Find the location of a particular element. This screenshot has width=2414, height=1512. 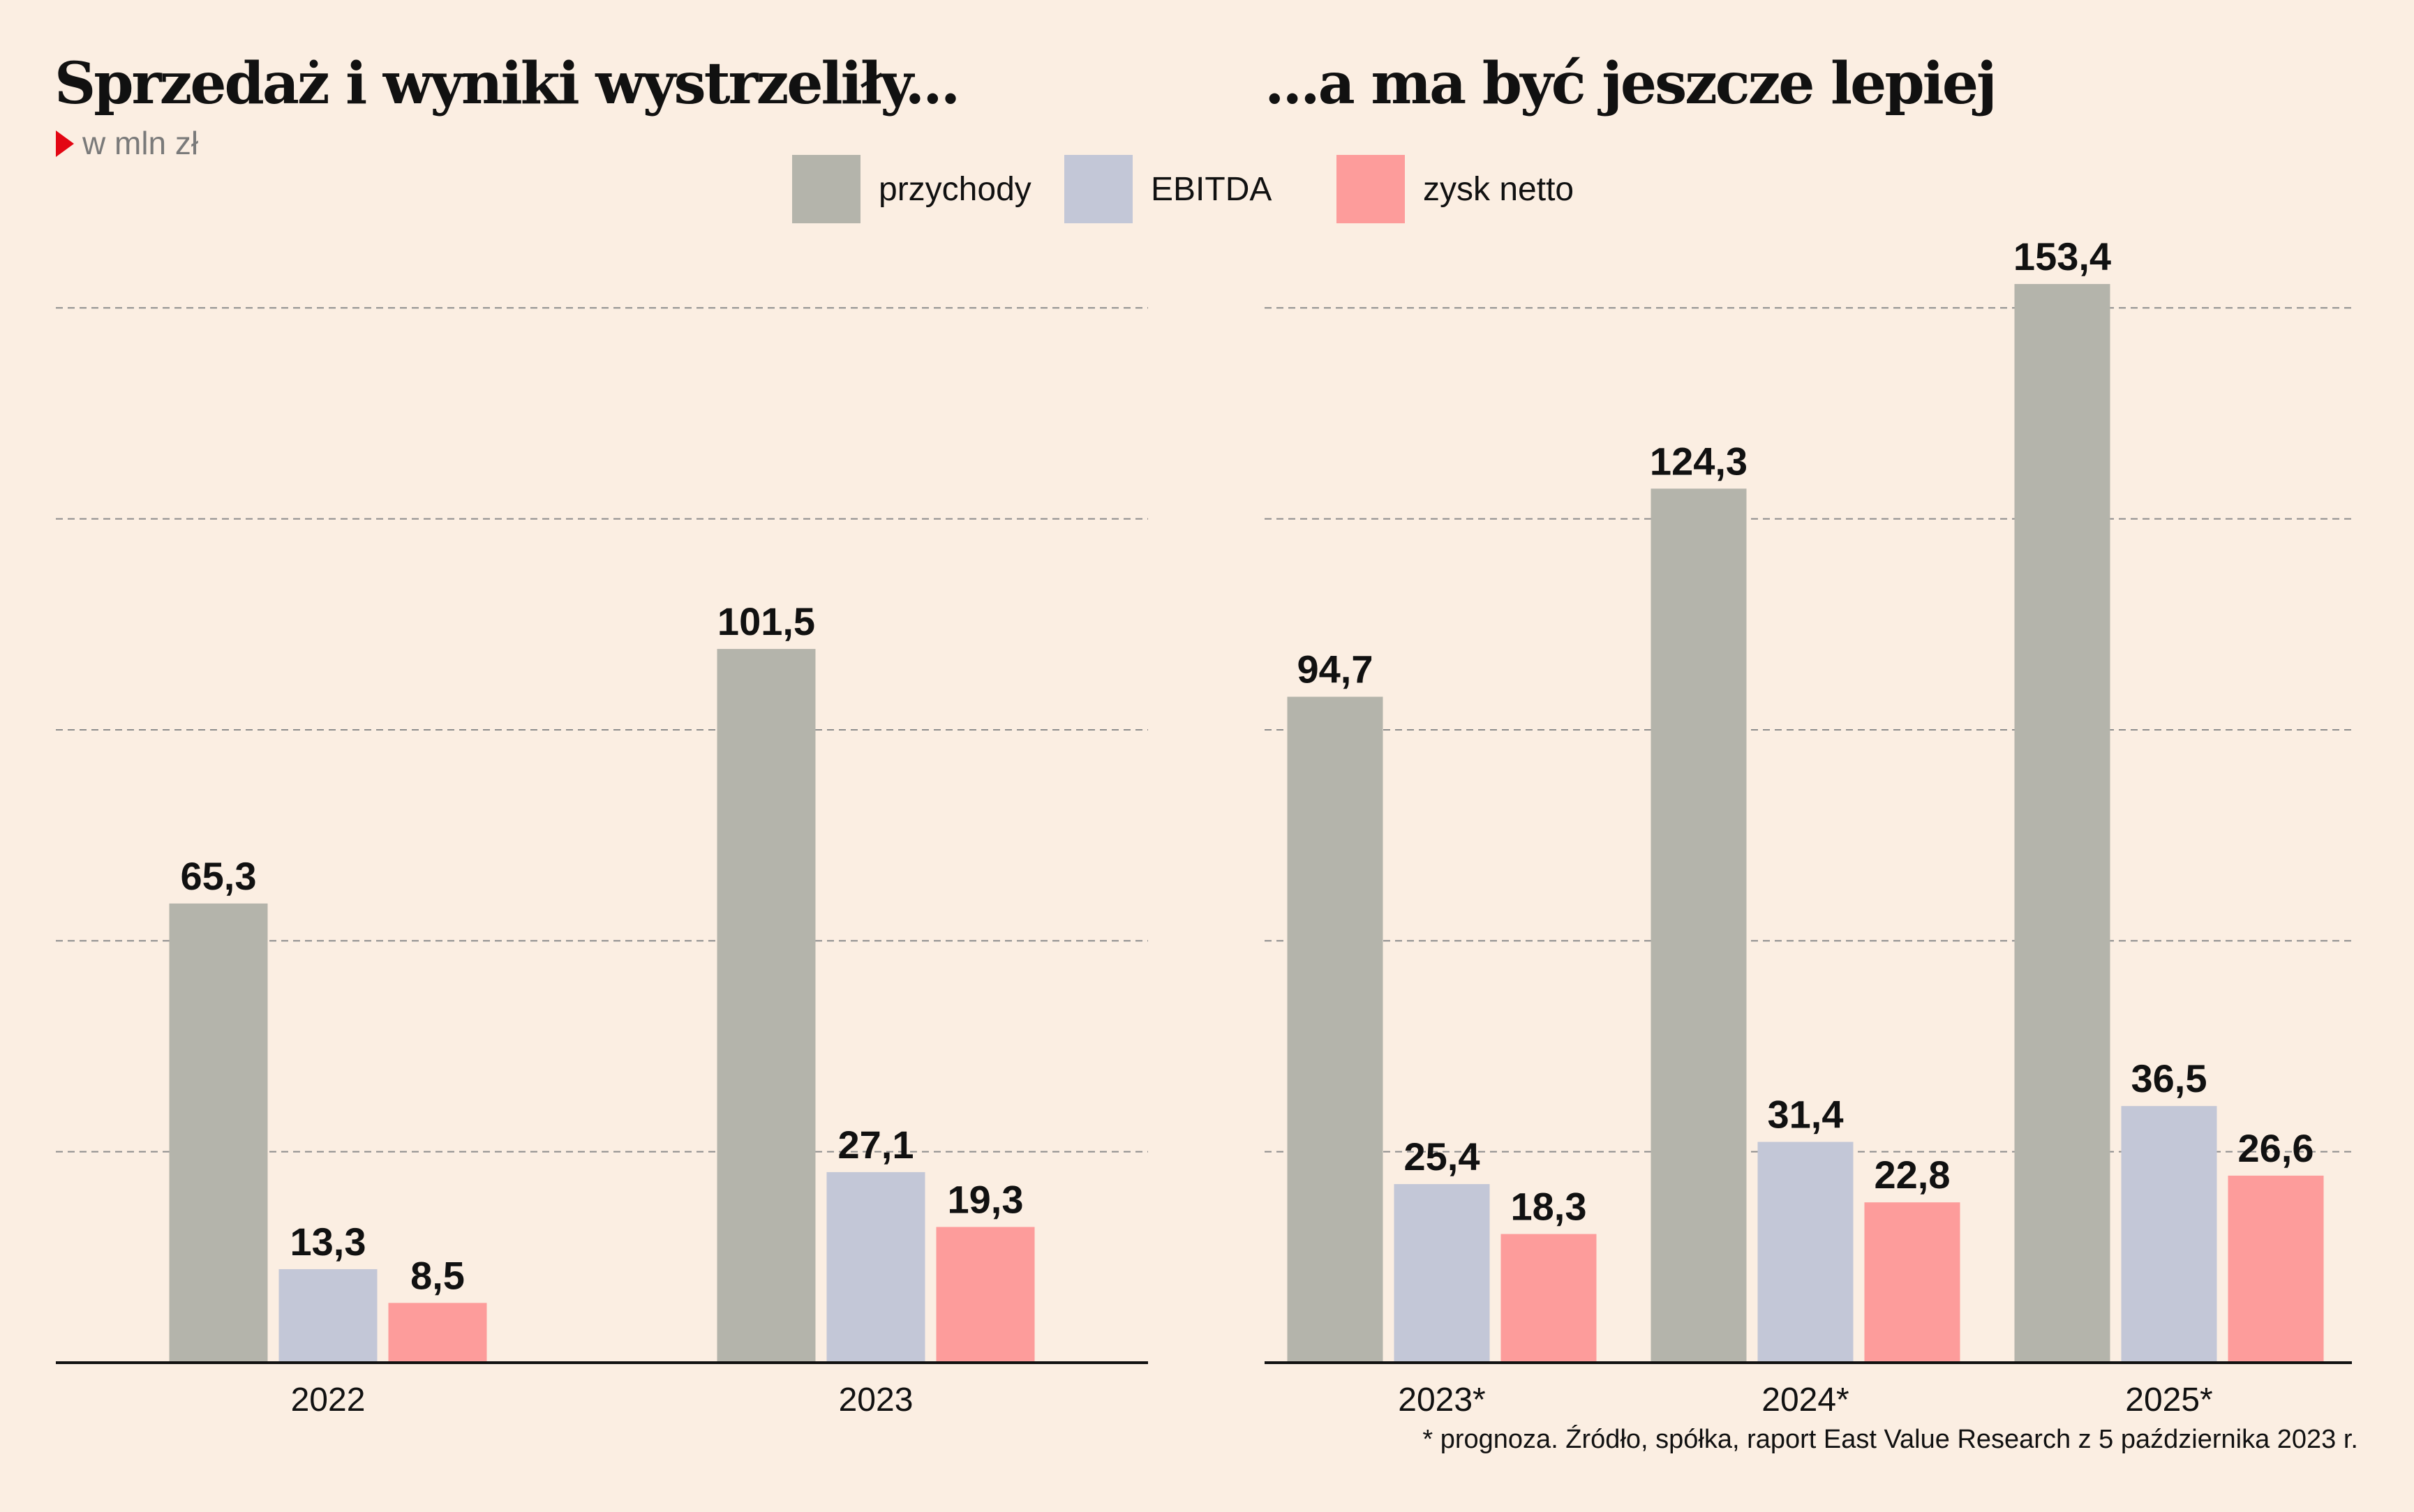

bar-EBITDA-2022 is located at coordinates (328, 1315).